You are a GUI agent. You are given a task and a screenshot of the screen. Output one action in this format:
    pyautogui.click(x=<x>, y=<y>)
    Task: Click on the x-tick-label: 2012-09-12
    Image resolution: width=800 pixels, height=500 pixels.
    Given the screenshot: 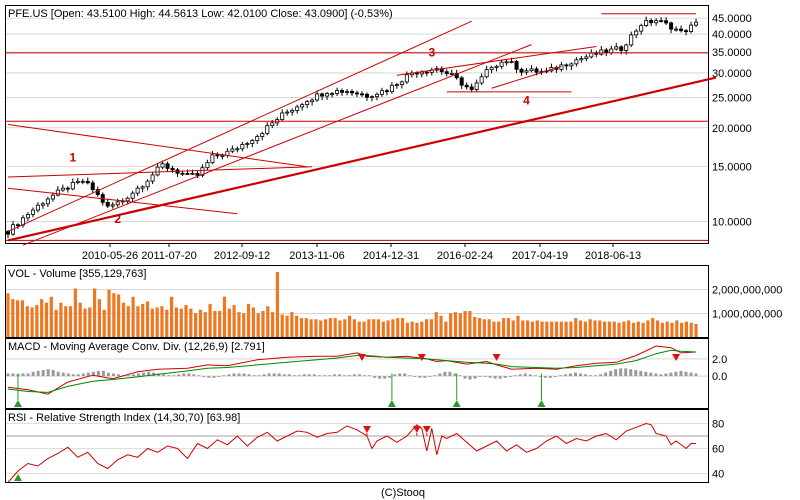 What is the action you would take?
    pyautogui.click(x=242, y=256)
    